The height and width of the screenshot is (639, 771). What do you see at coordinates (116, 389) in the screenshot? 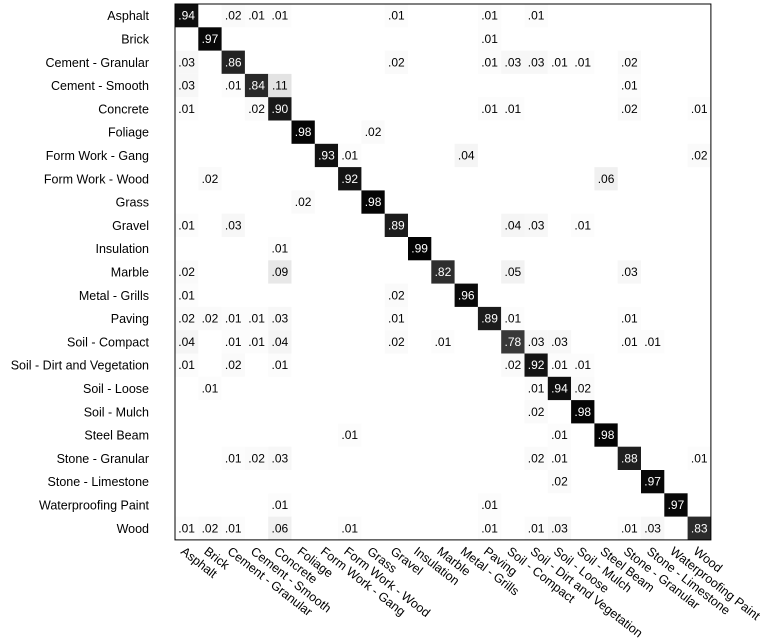
I see `row-label: Soil - Loose` at bounding box center [116, 389].